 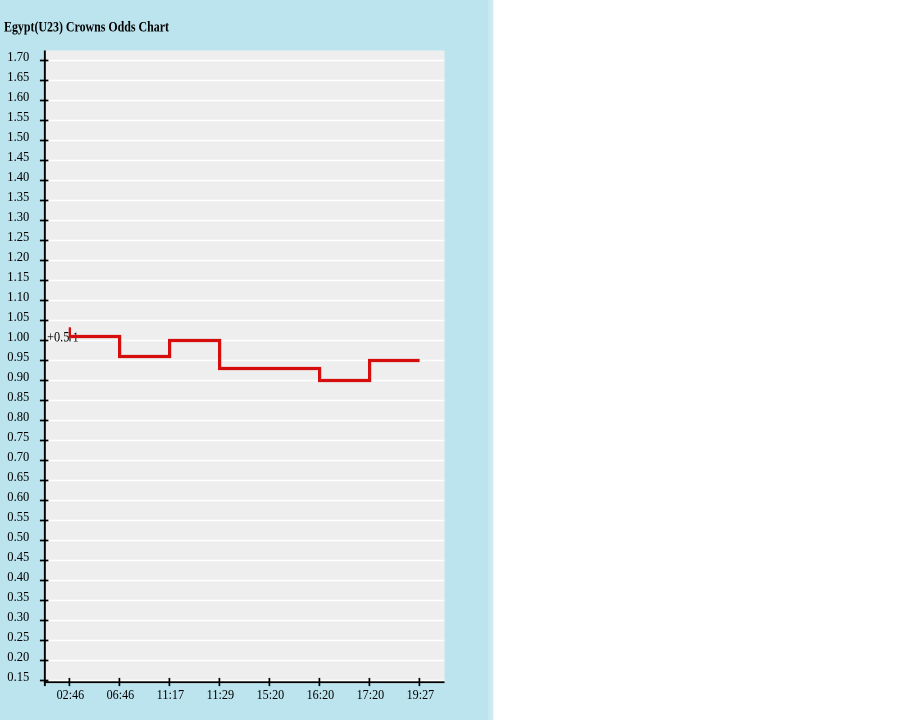 I want to click on svg-text: 1.45, so click(x=18, y=157).